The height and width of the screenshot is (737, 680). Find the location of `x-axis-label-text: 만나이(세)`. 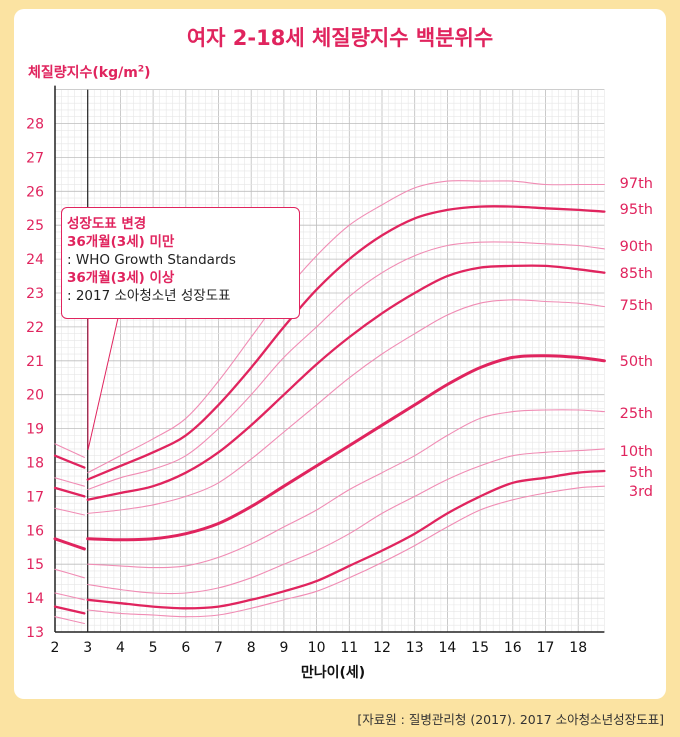

x-axis-label-text: 만나이(세) is located at coordinates (333, 673).